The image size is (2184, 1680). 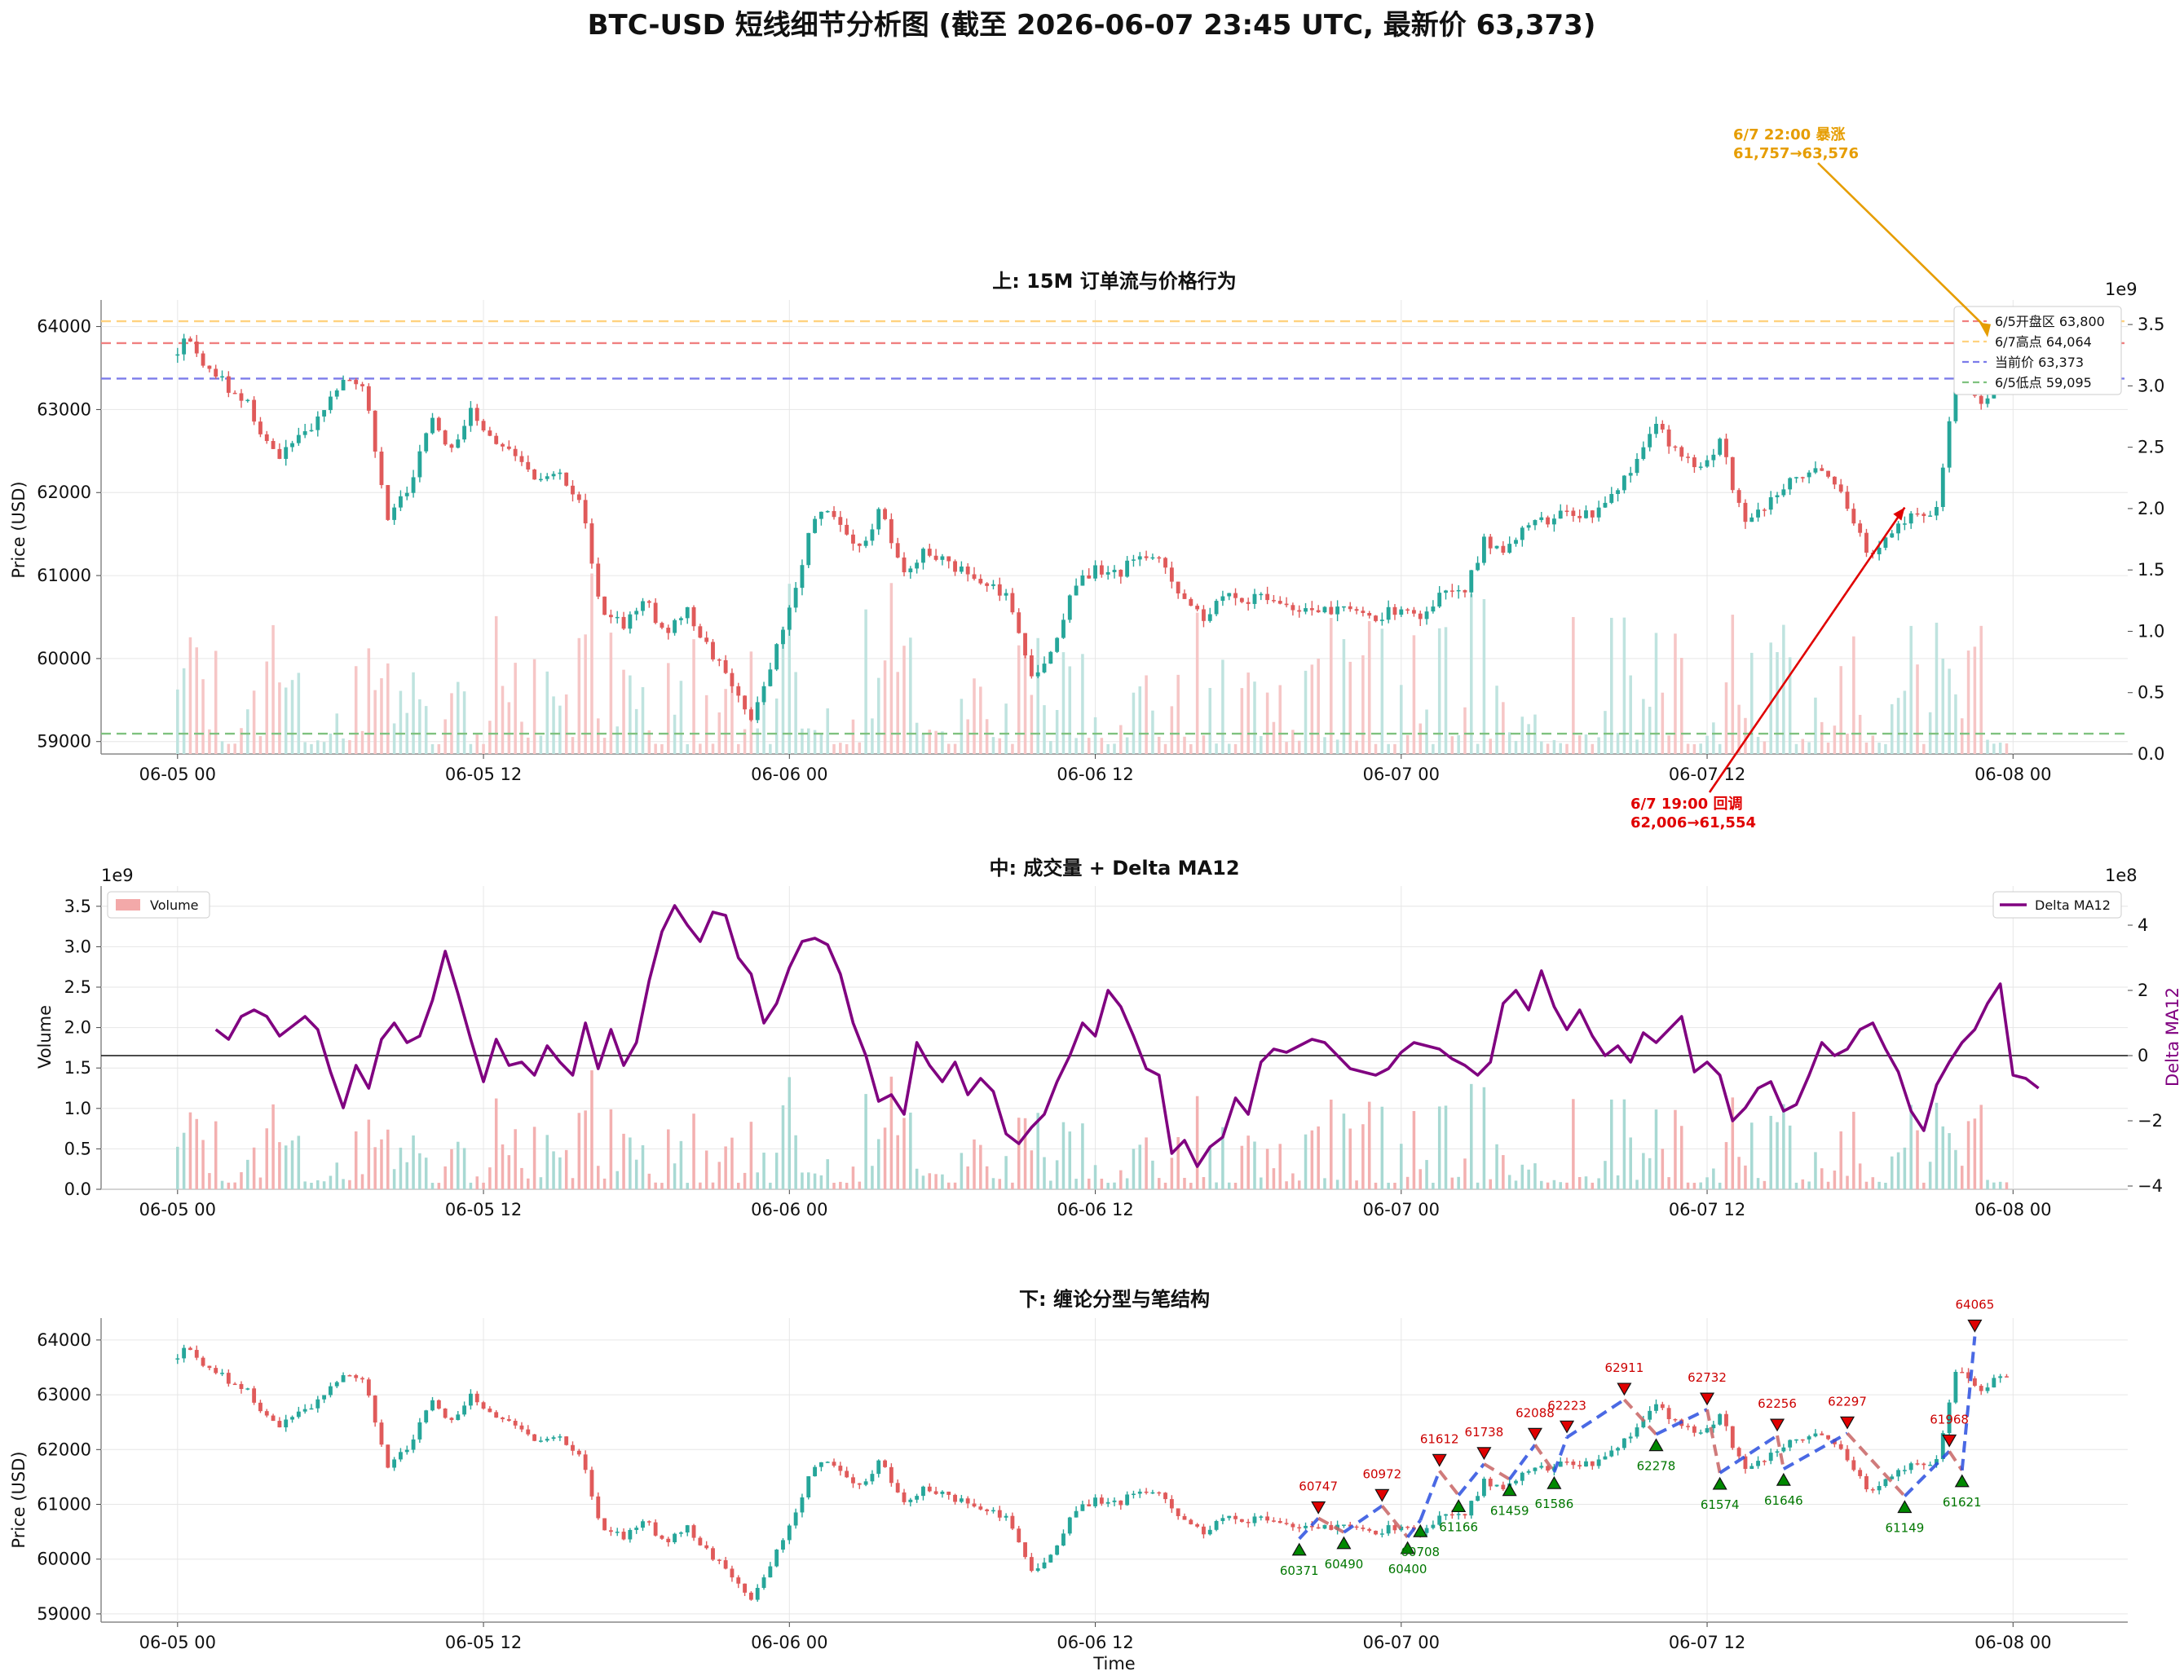 What do you see at coordinates (2172, 1037) in the screenshot?
I see `middle-panel-y2label: Delta MA12` at bounding box center [2172, 1037].